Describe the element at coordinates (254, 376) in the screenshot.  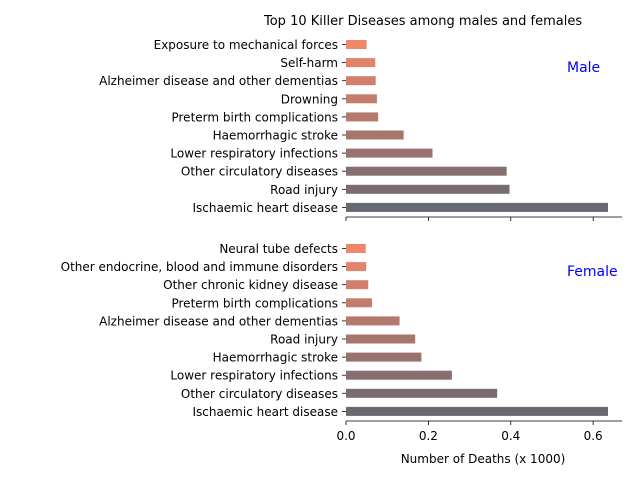
I see `ytick-label-female-7: Lower respiratory infections` at that location.